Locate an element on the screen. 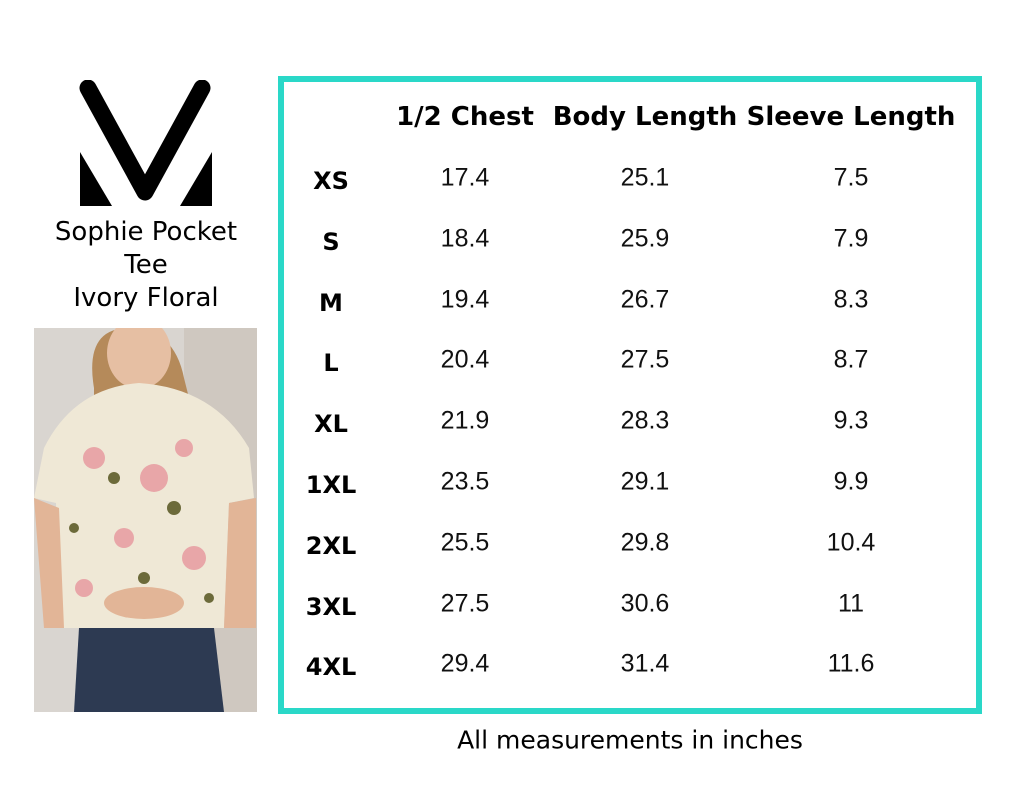  measurement-cell: 19.4 is located at coordinates (465, 299).